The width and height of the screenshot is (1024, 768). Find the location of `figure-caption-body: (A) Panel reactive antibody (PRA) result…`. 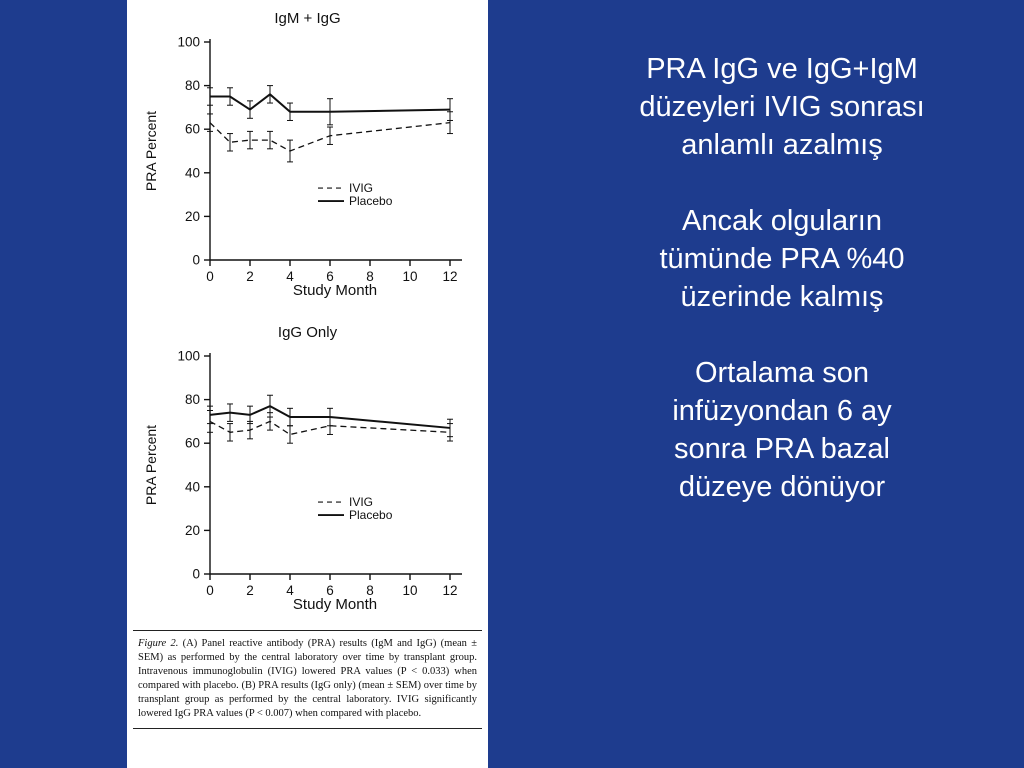

figure-caption-body: (A) Panel reactive antibody (PRA) result… is located at coordinates (307, 678).